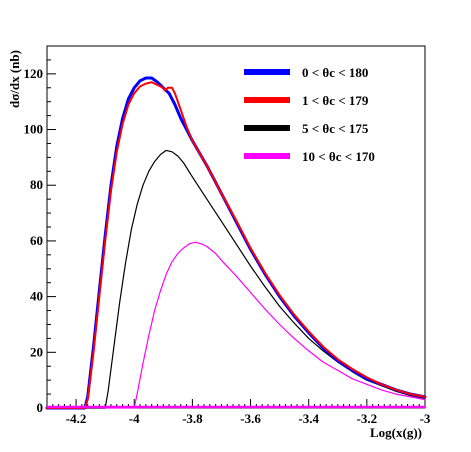 This screenshot has height=452, width=471. I want to click on y-axis-label: dσ/dx (nb), so click(14, 79).